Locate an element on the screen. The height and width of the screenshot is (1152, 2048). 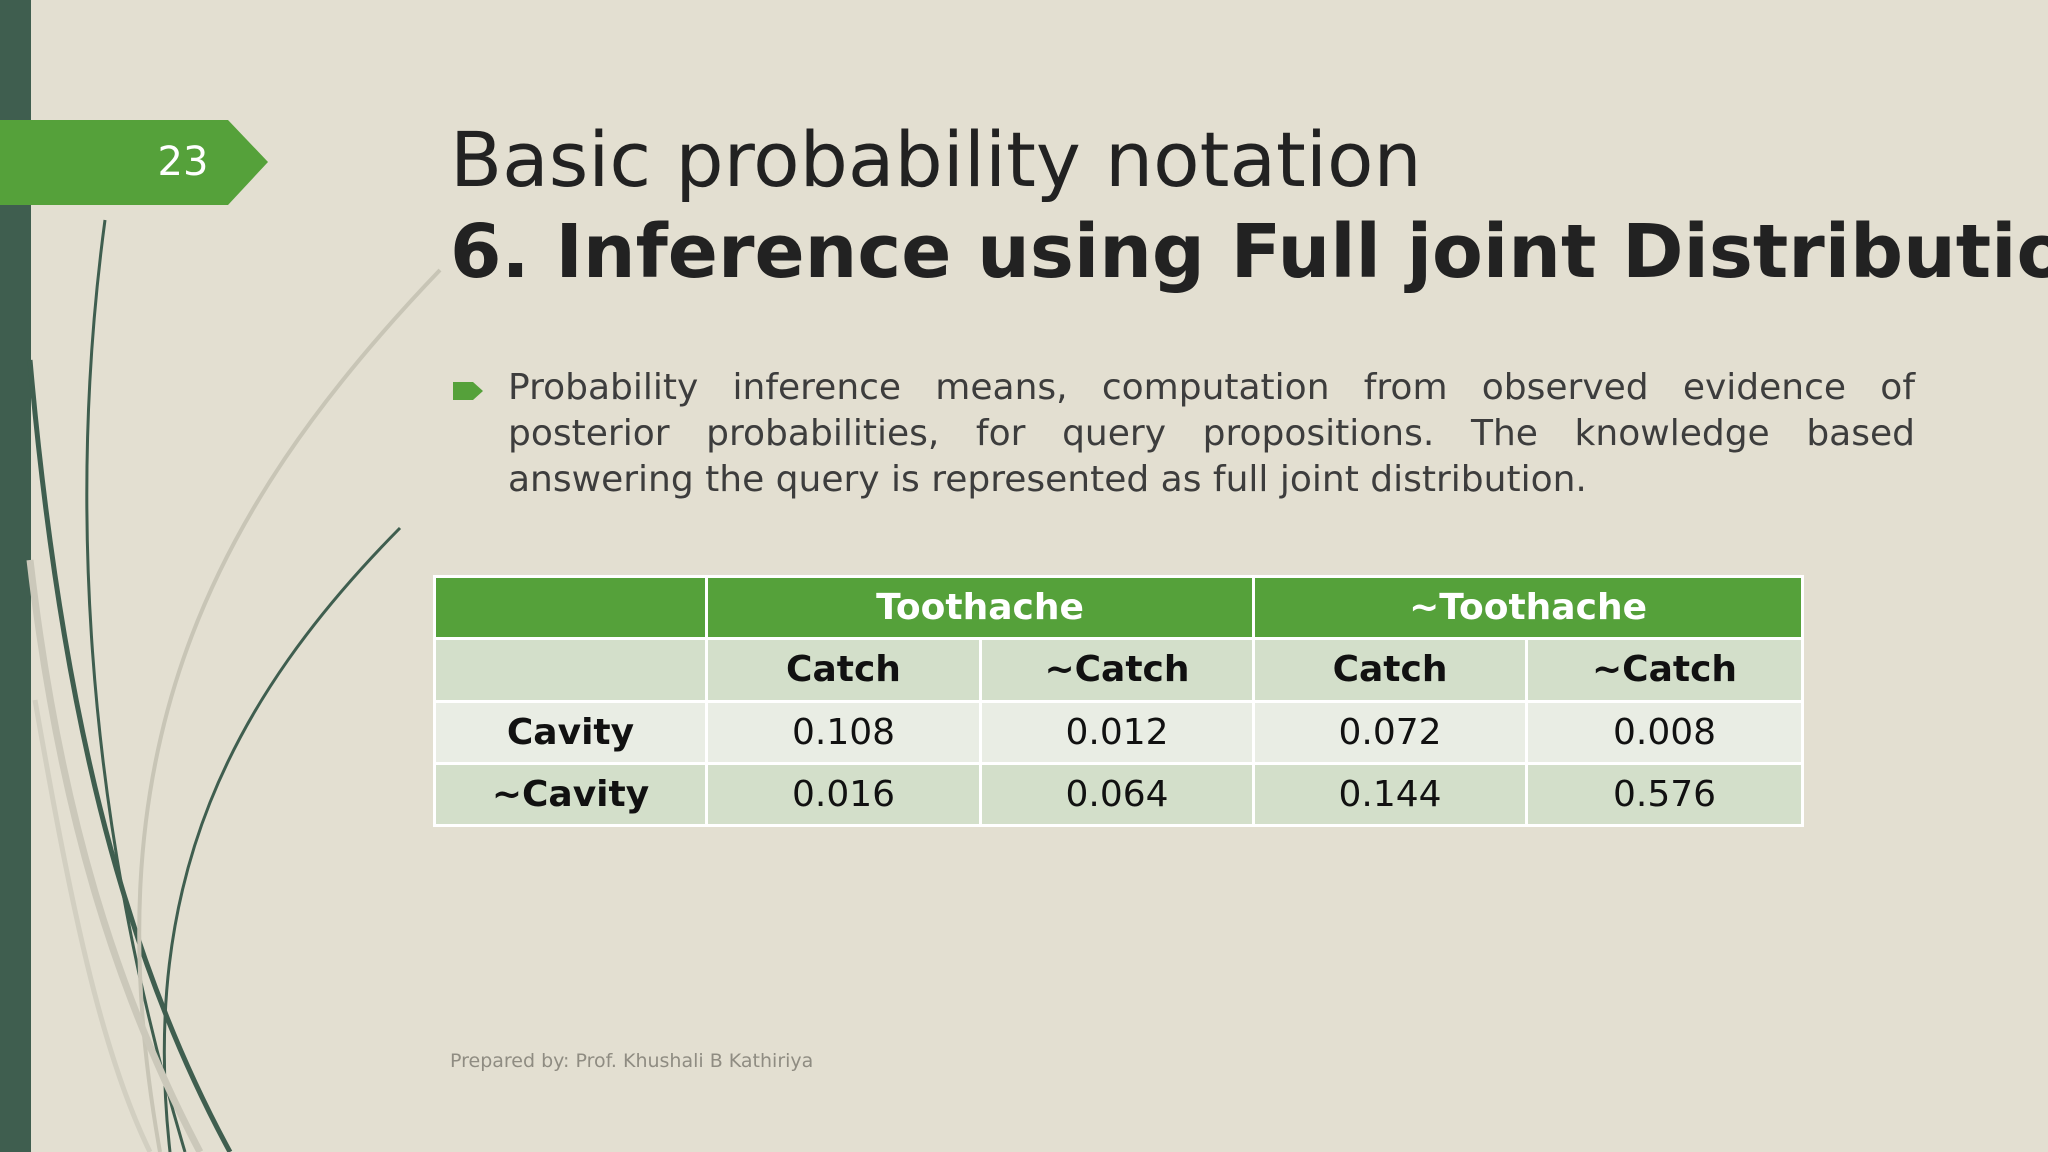
footer-credit: Prepared by: Prof. Khushali B Kathiriya is located at coordinates (632, 1061).